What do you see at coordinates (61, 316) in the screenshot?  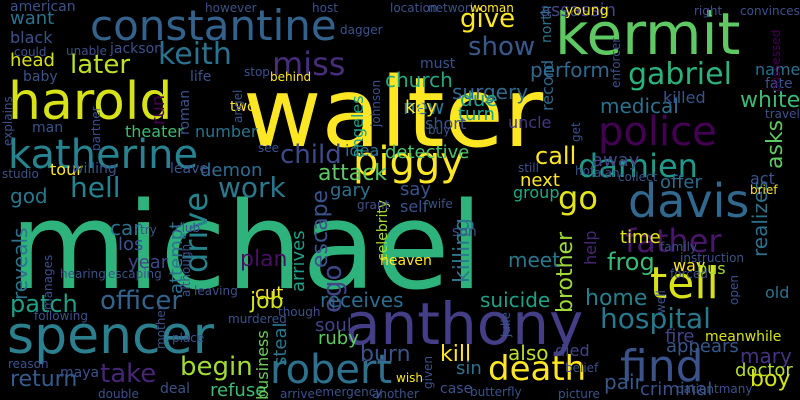 I see `word-following: following` at bounding box center [61, 316].